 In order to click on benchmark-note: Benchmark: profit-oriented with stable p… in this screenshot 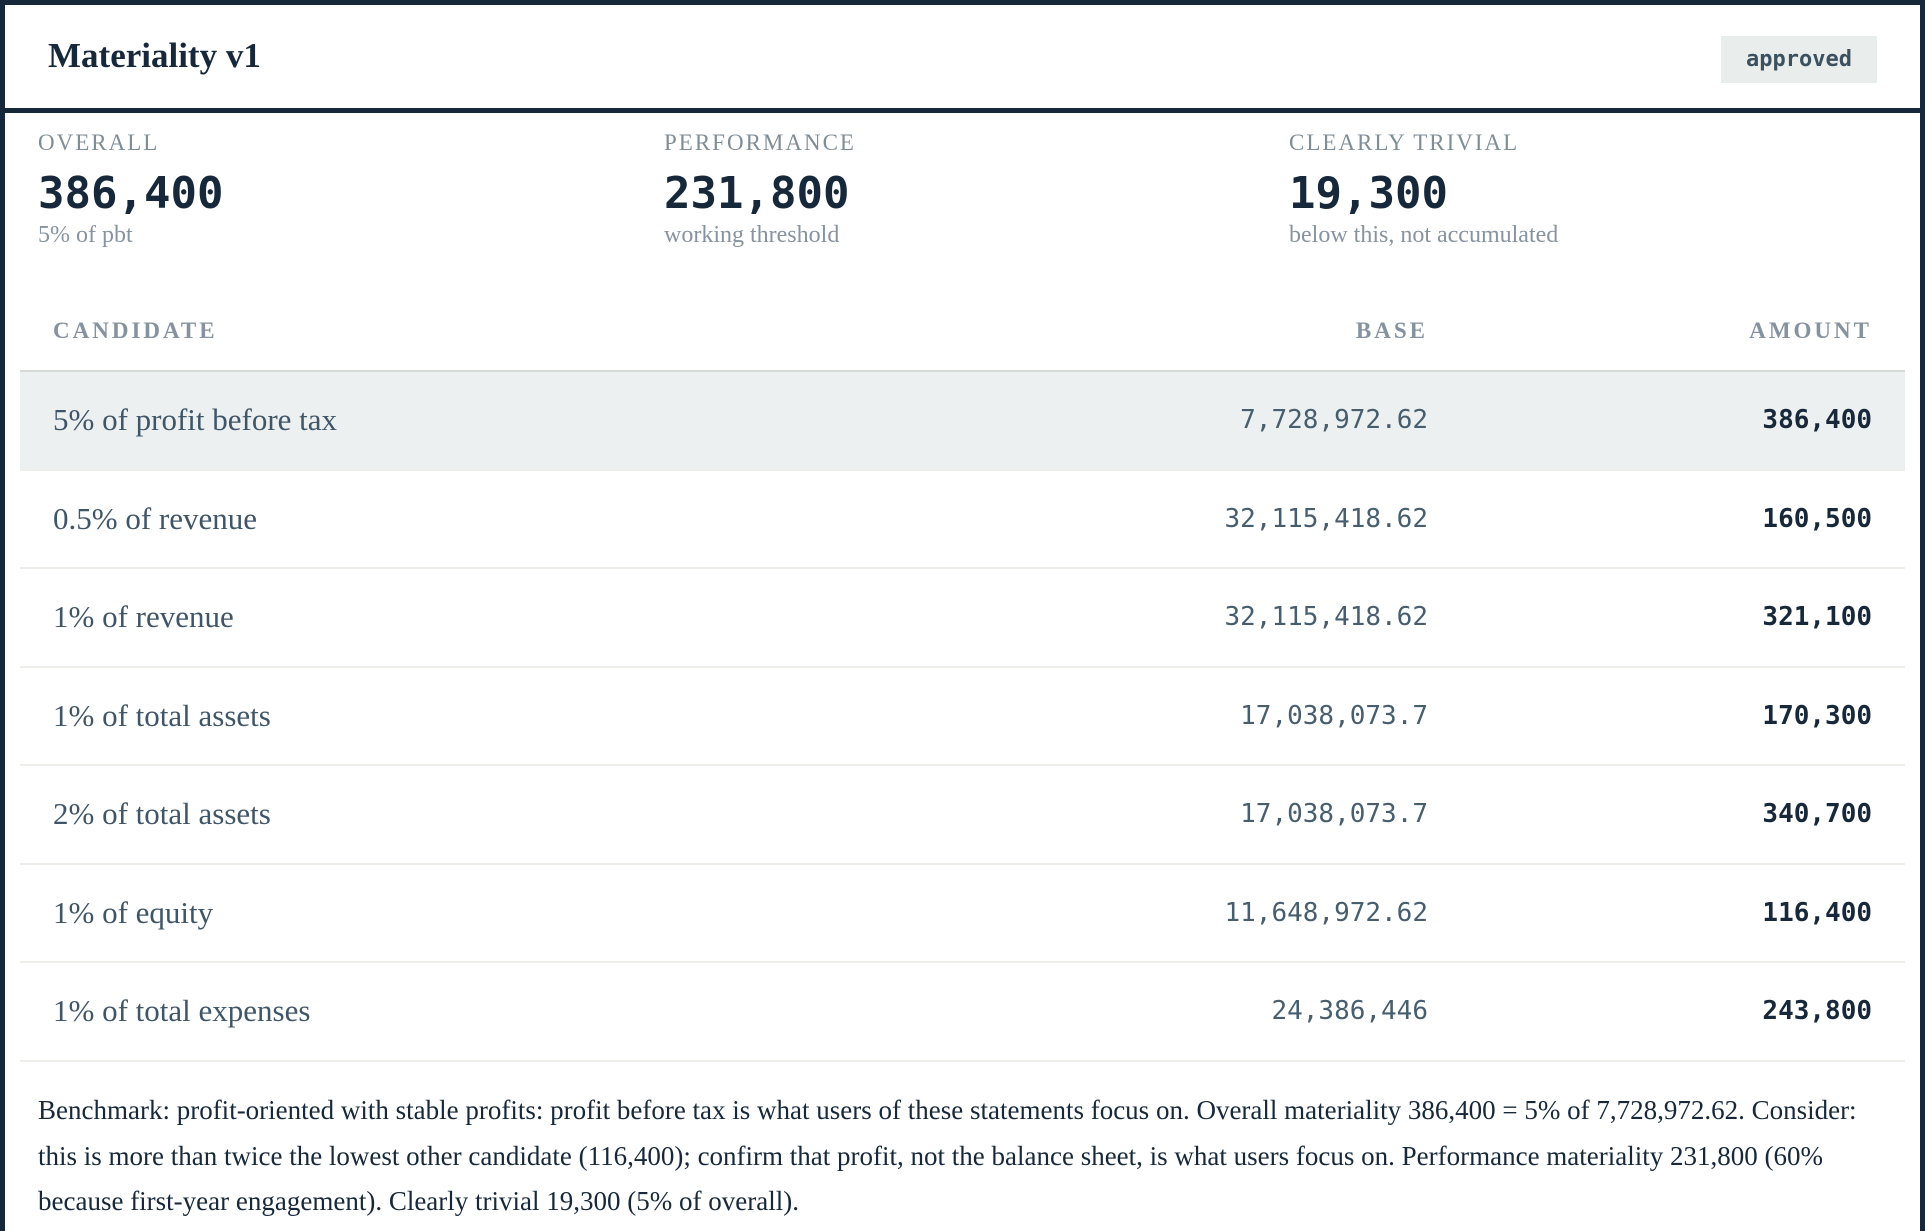, I will do `click(947, 1155)`.